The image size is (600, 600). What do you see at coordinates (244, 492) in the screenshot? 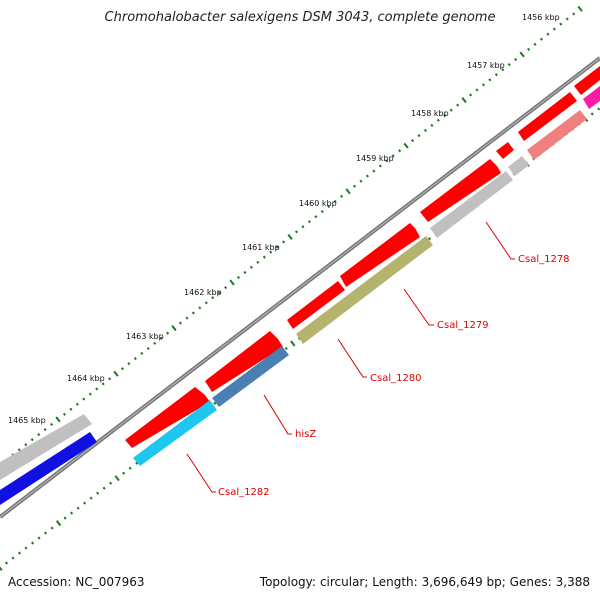
I see `gene-label: Csal_1282` at bounding box center [244, 492].